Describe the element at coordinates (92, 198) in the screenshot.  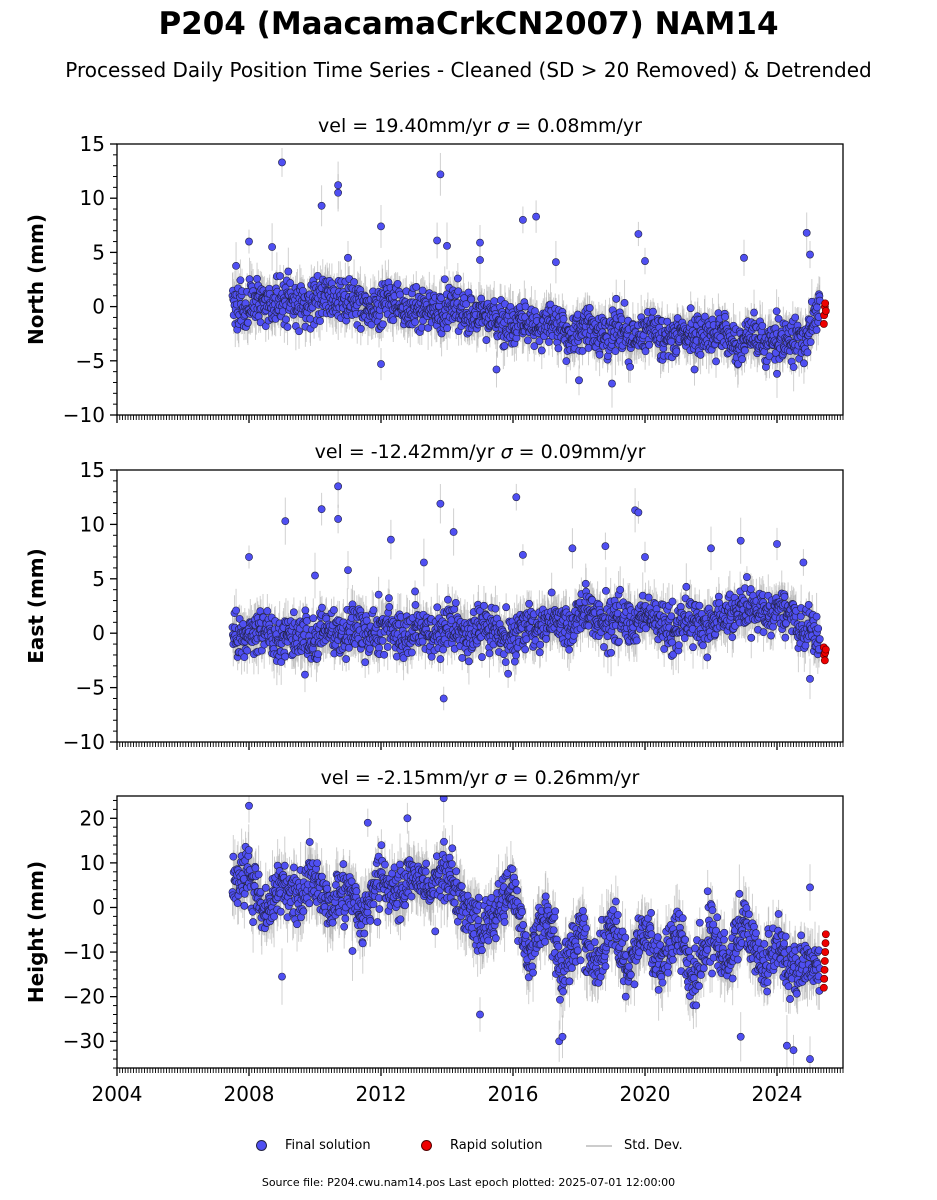
I see `y-tick-label: 10` at that location.